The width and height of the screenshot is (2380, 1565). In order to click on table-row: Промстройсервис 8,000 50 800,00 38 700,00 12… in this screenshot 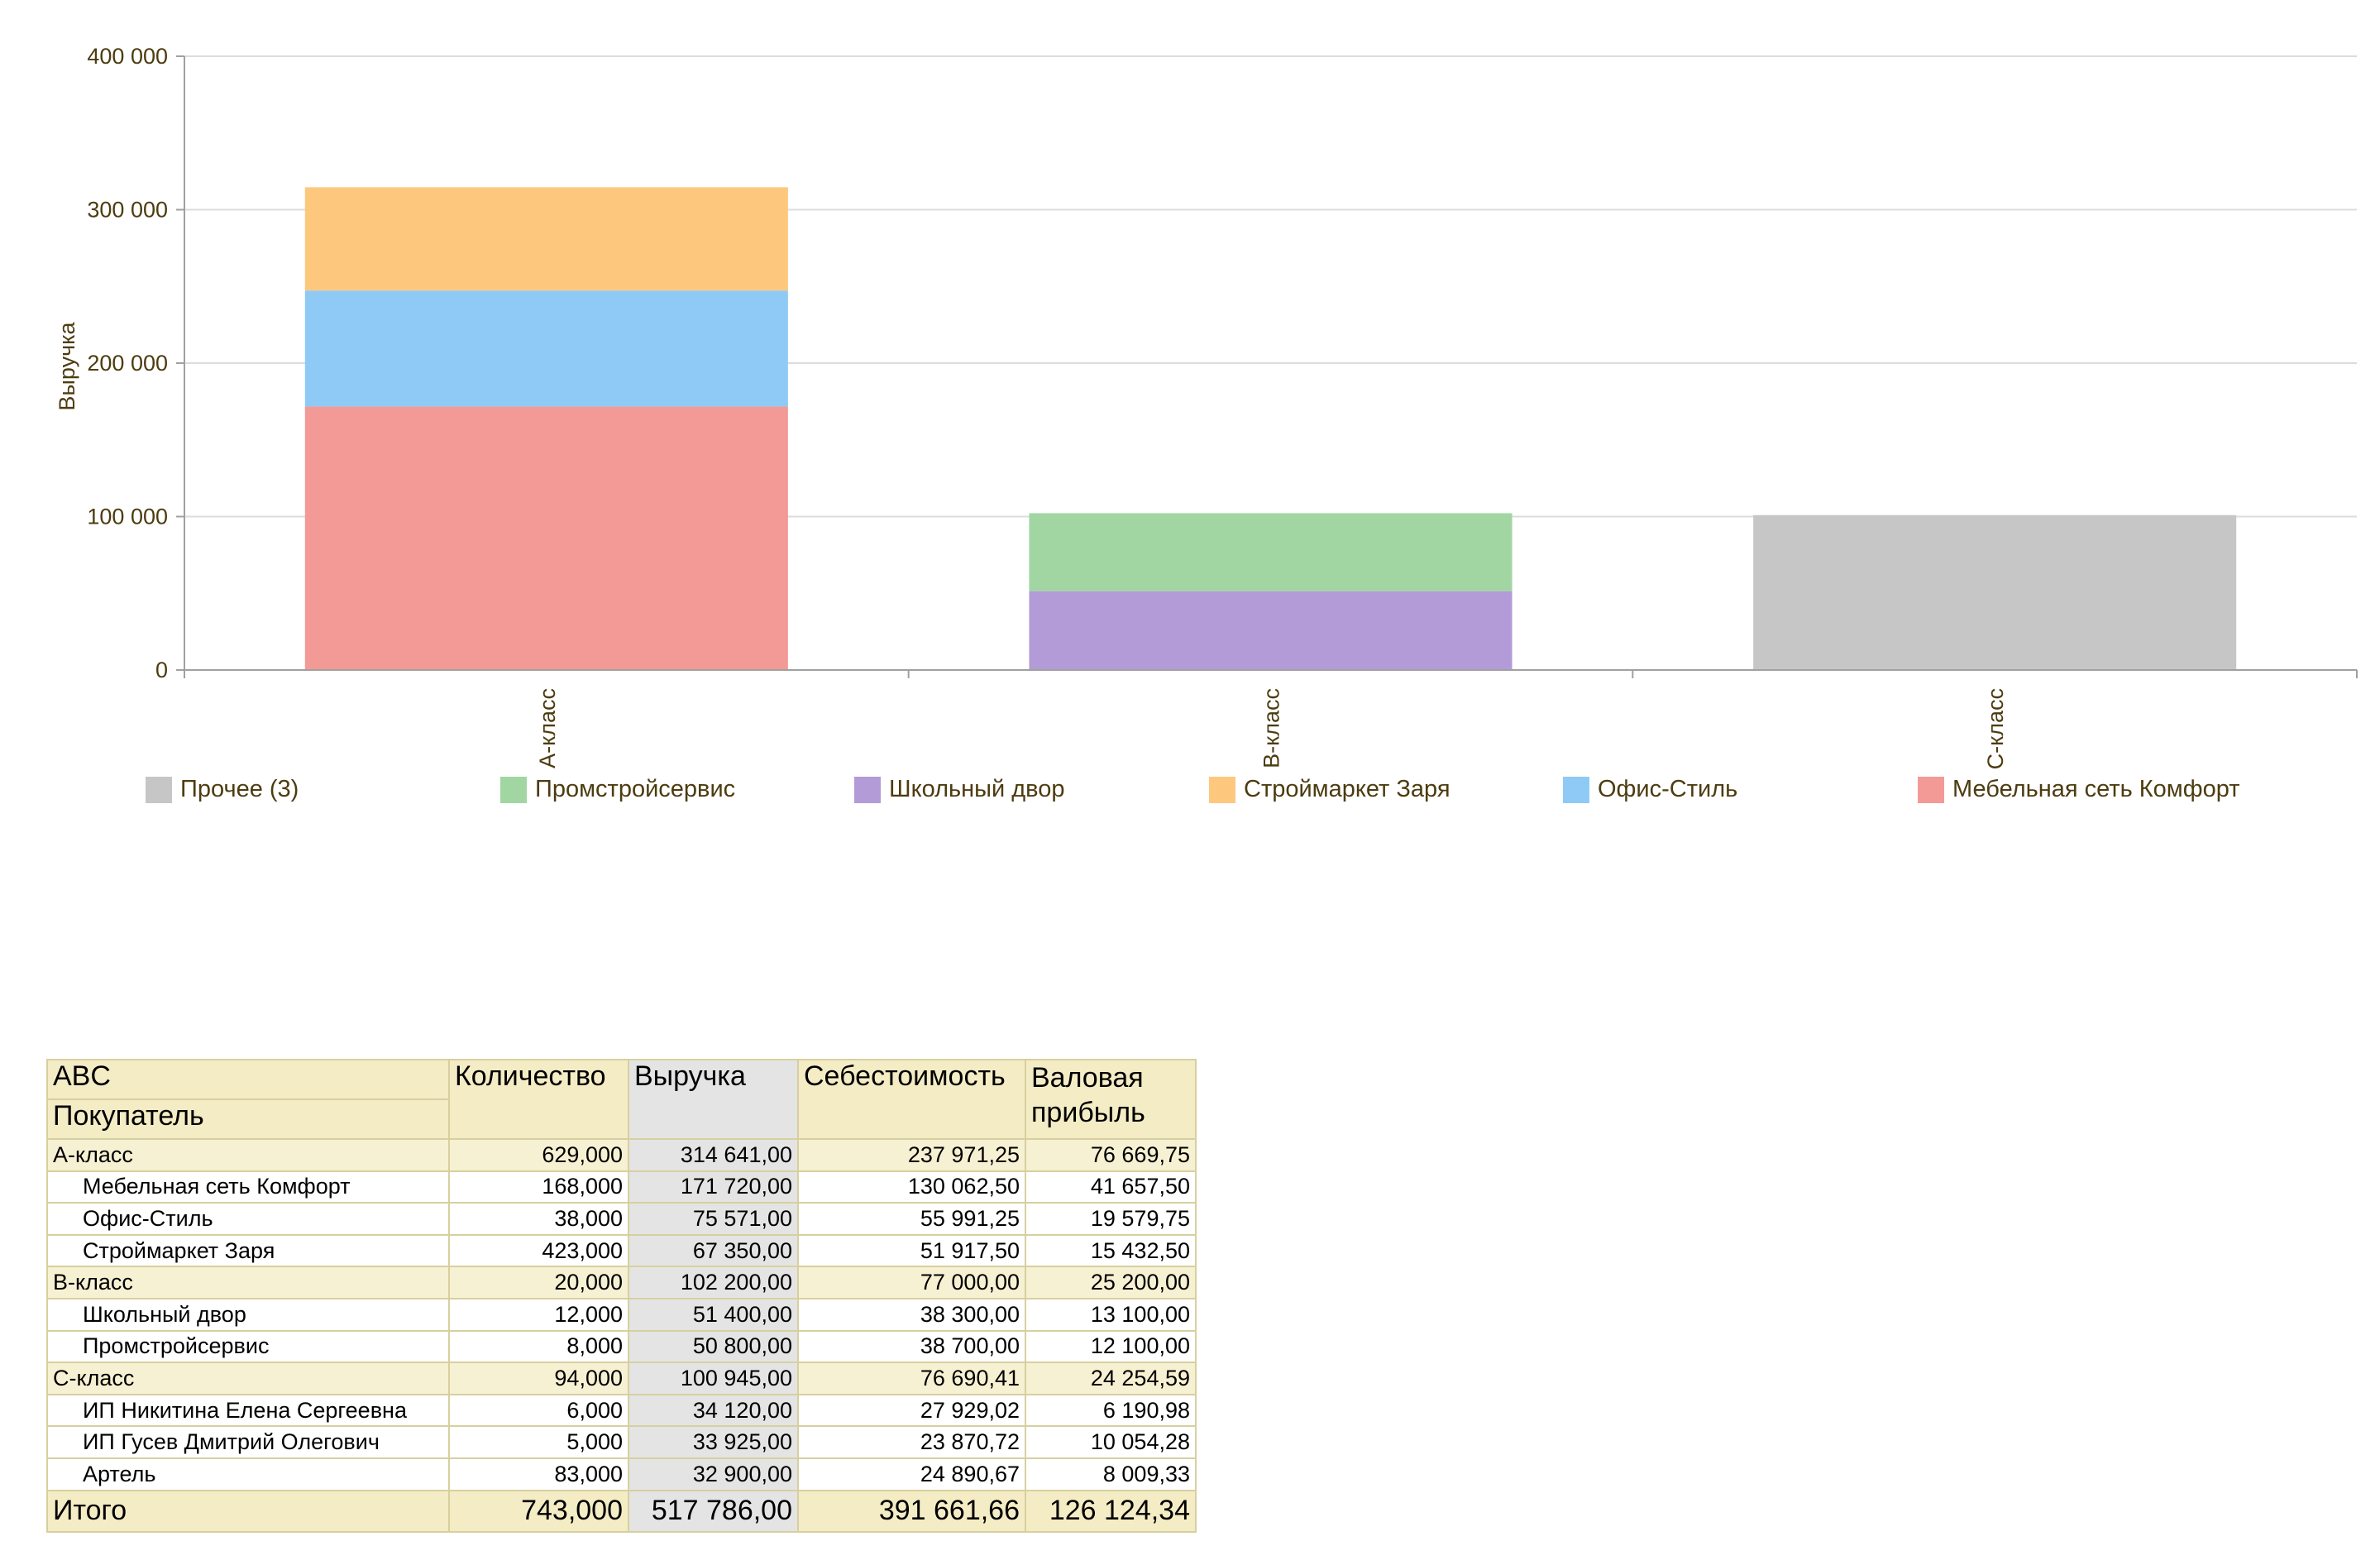, I will do `click(621, 1346)`.